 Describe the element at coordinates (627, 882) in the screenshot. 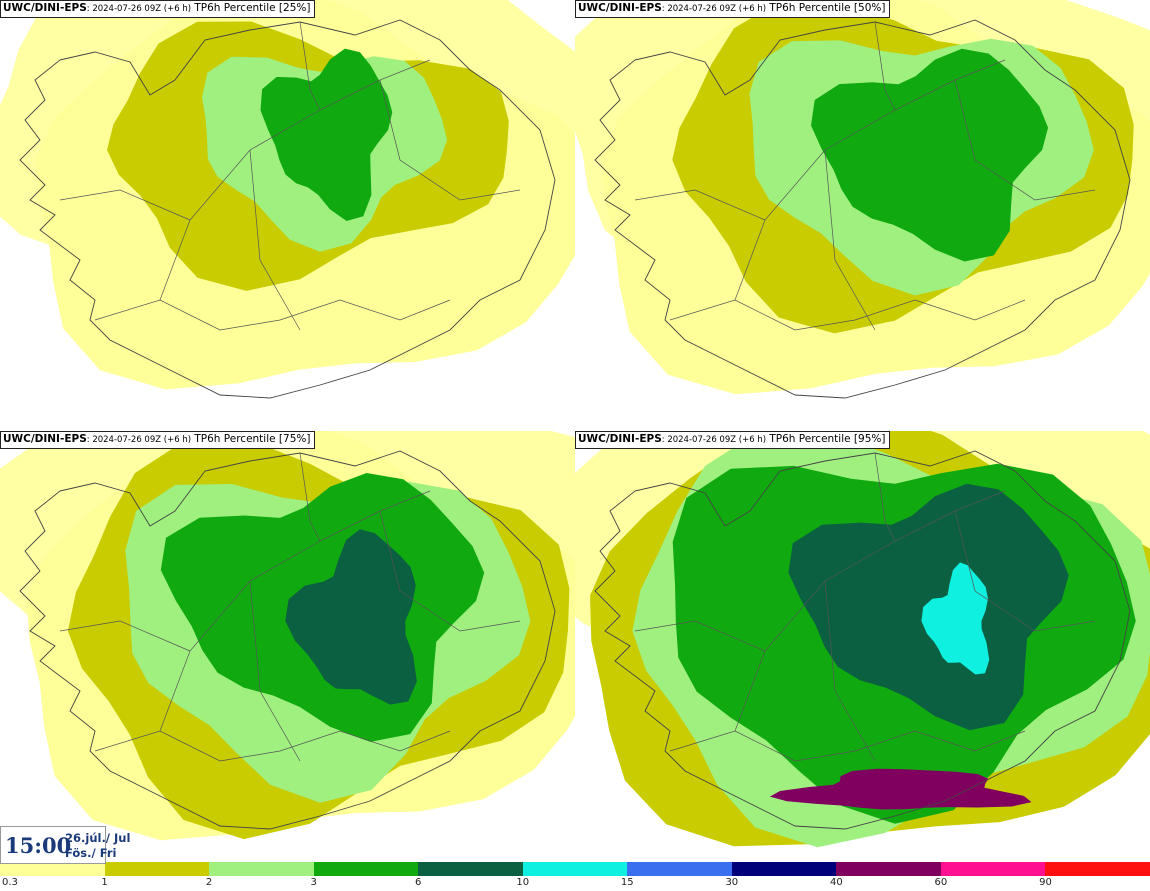

I see `legend-label: 15` at that location.